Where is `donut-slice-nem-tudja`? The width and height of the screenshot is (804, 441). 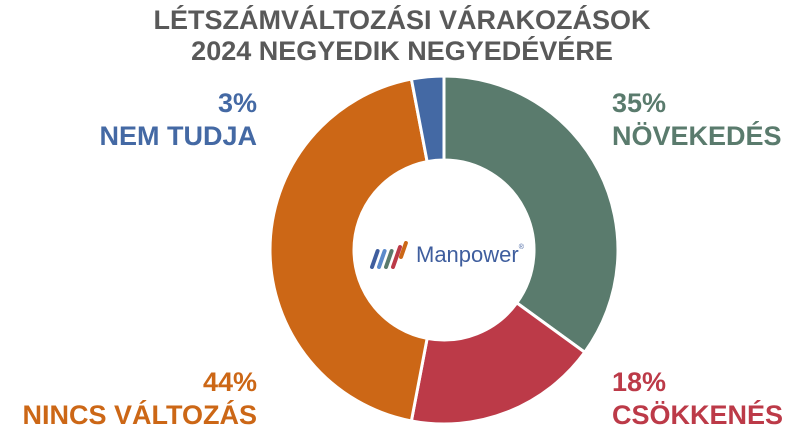
donut-slice-nem-tudja is located at coordinates (427, 119).